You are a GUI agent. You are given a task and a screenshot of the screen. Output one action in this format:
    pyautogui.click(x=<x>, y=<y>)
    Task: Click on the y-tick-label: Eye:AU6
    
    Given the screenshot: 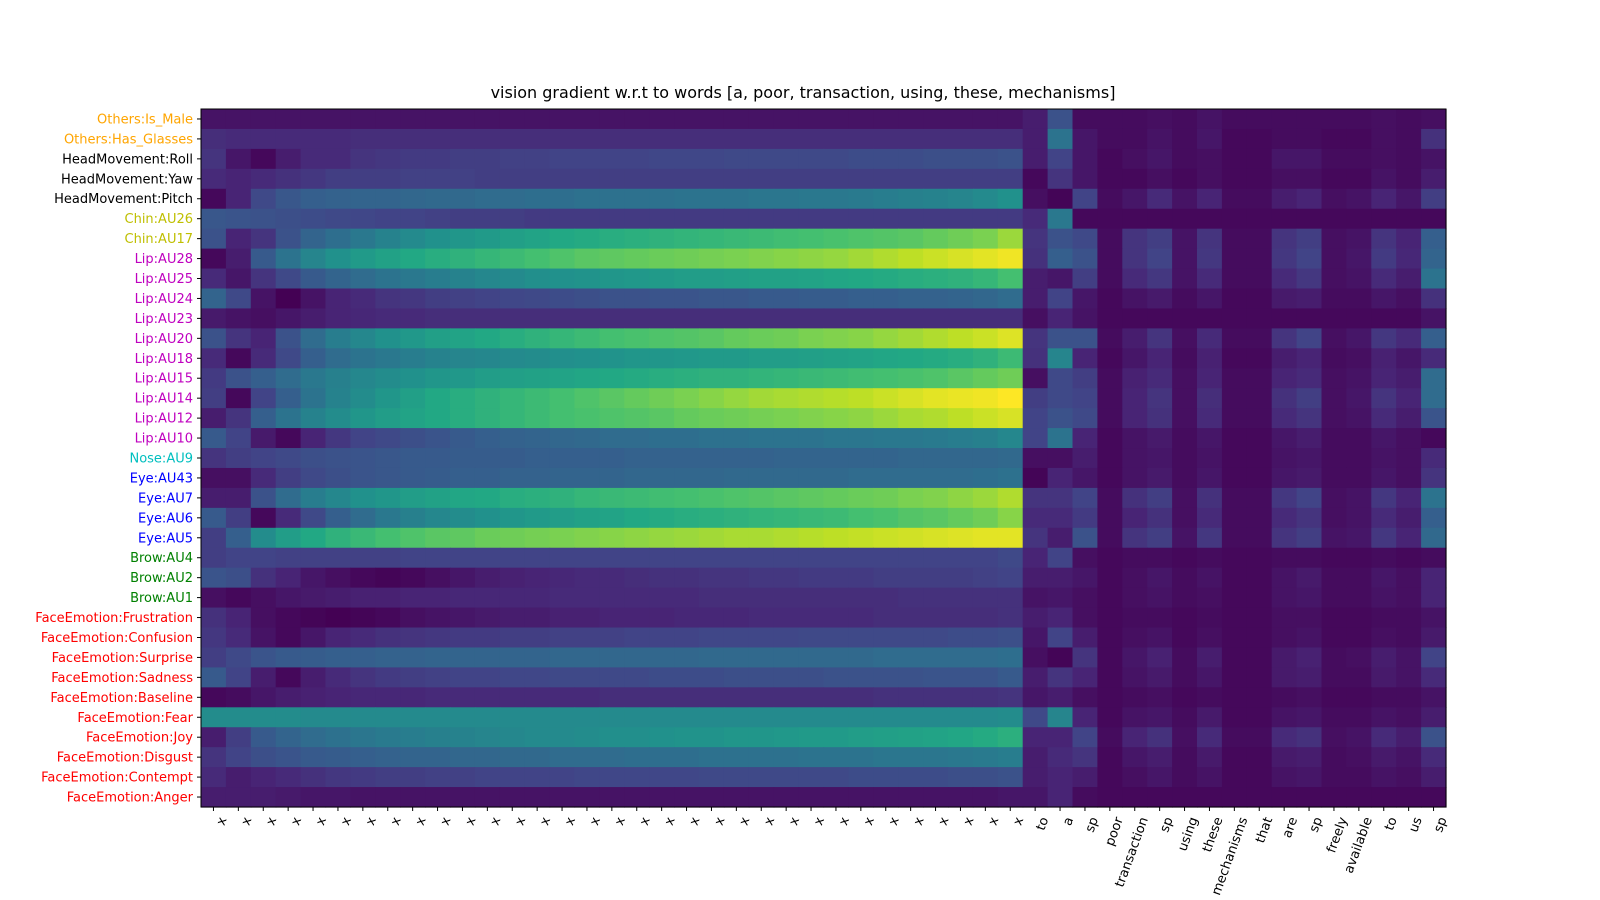 What is the action you would take?
    pyautogui.click(x=165, y=518)
    